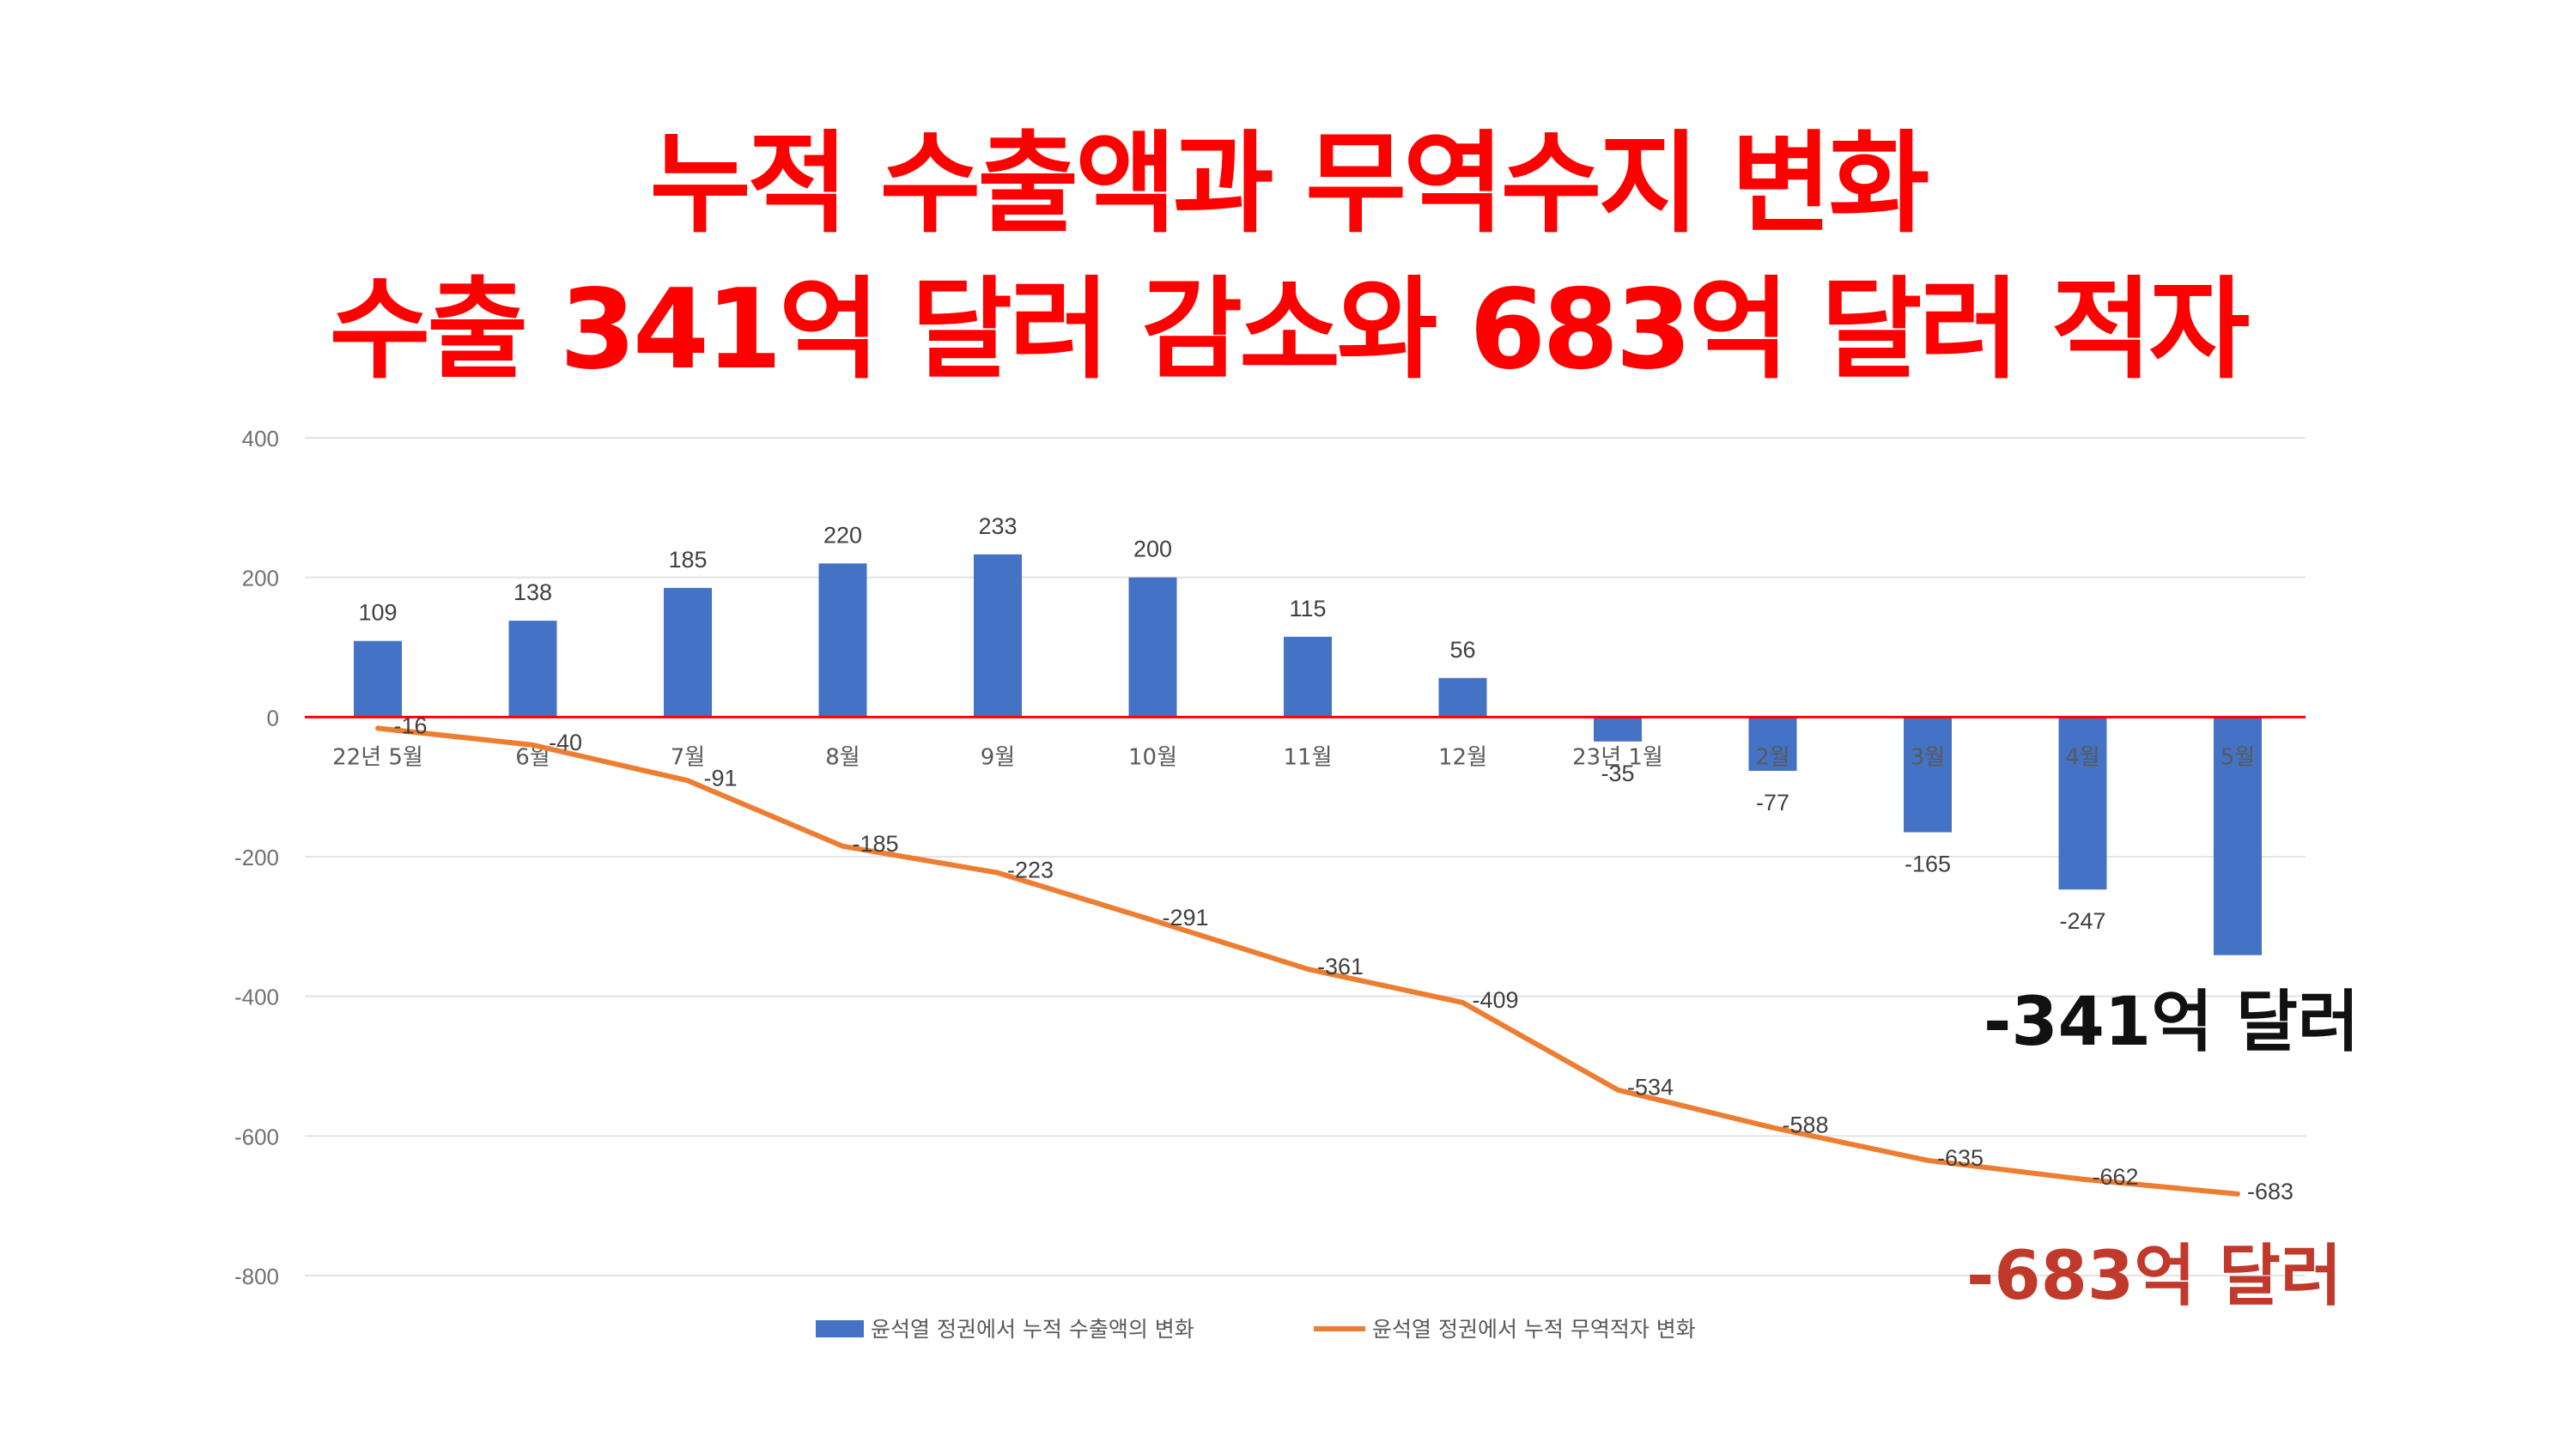  I want to click on x-tick-label: 3월, so click(1928, 757).